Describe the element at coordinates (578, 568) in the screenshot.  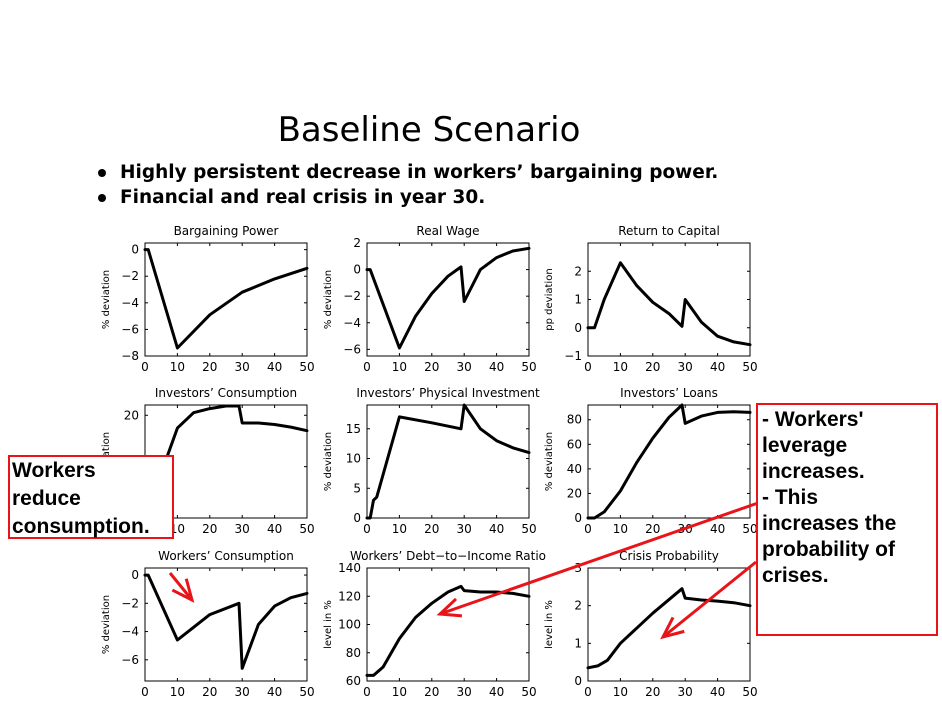
I see `y-tick-label: 3` at that location.